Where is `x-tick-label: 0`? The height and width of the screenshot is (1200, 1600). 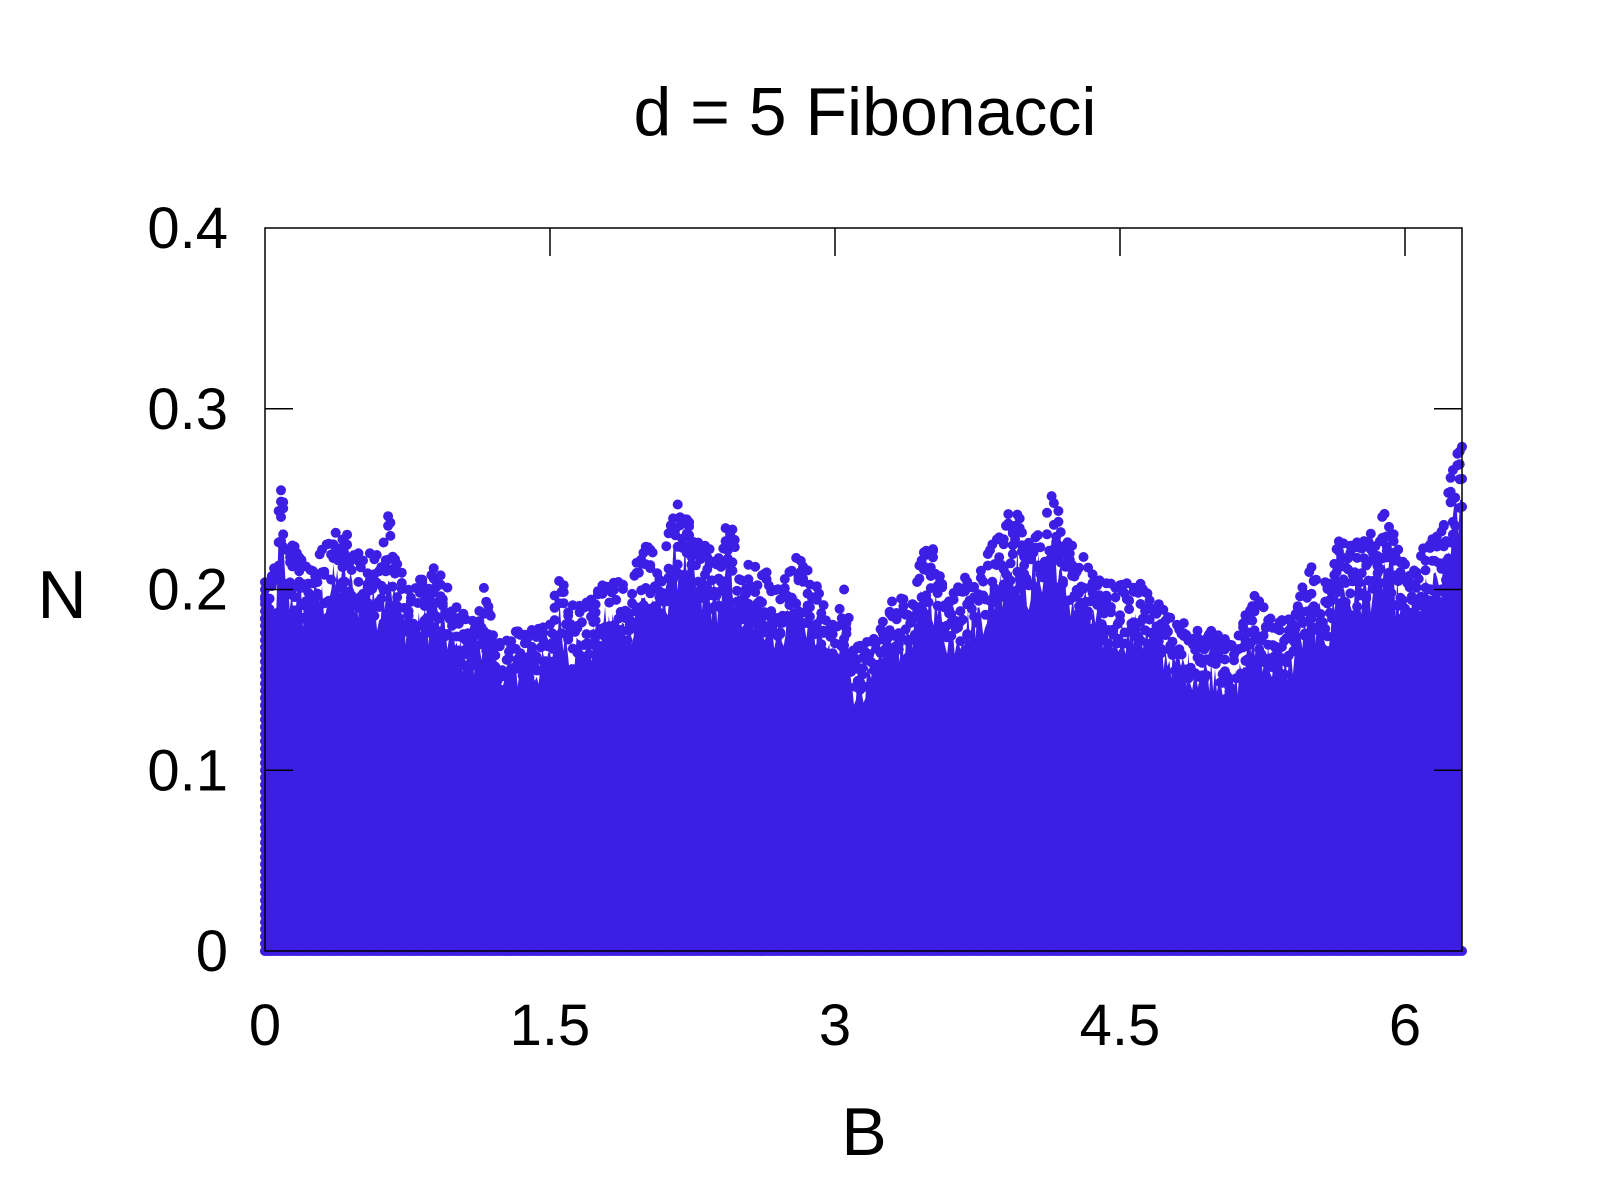 x-tick-label: 0 is located at coordinates (265, 1025).